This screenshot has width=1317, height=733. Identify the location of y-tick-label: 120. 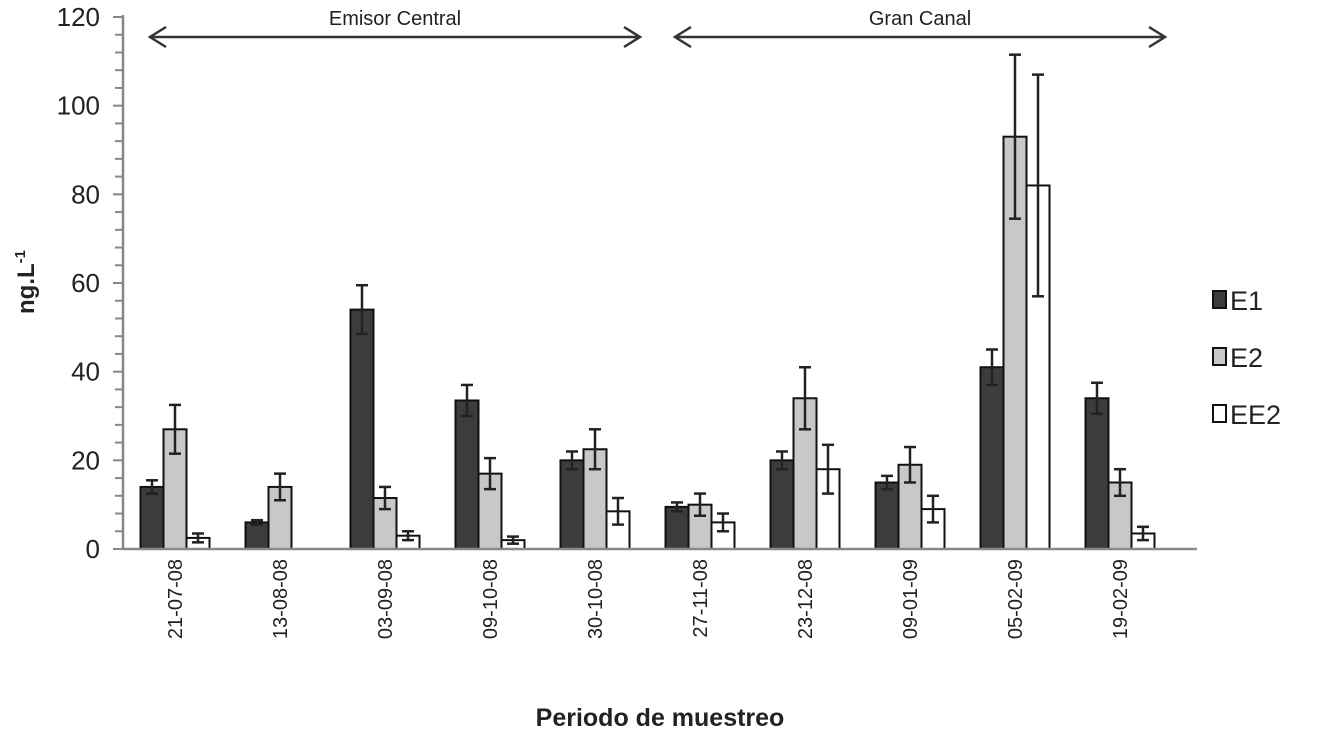
(78, 17).